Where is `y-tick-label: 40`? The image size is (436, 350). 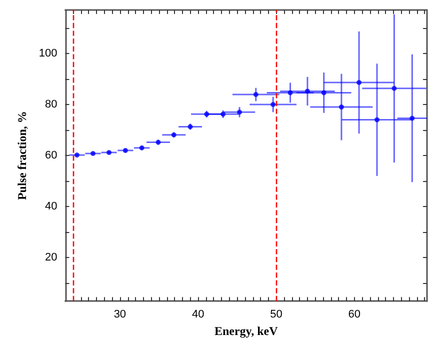
y-tick-label: 40 is located at coordinates (51, 206).